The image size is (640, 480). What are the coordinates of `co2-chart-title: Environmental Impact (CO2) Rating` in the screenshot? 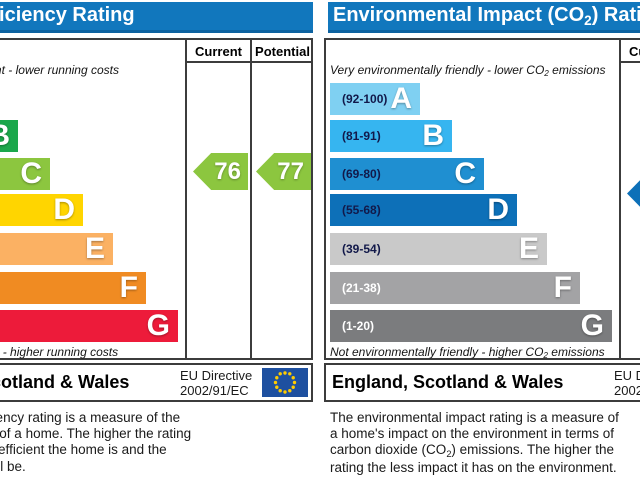 It's located at (486, 16).